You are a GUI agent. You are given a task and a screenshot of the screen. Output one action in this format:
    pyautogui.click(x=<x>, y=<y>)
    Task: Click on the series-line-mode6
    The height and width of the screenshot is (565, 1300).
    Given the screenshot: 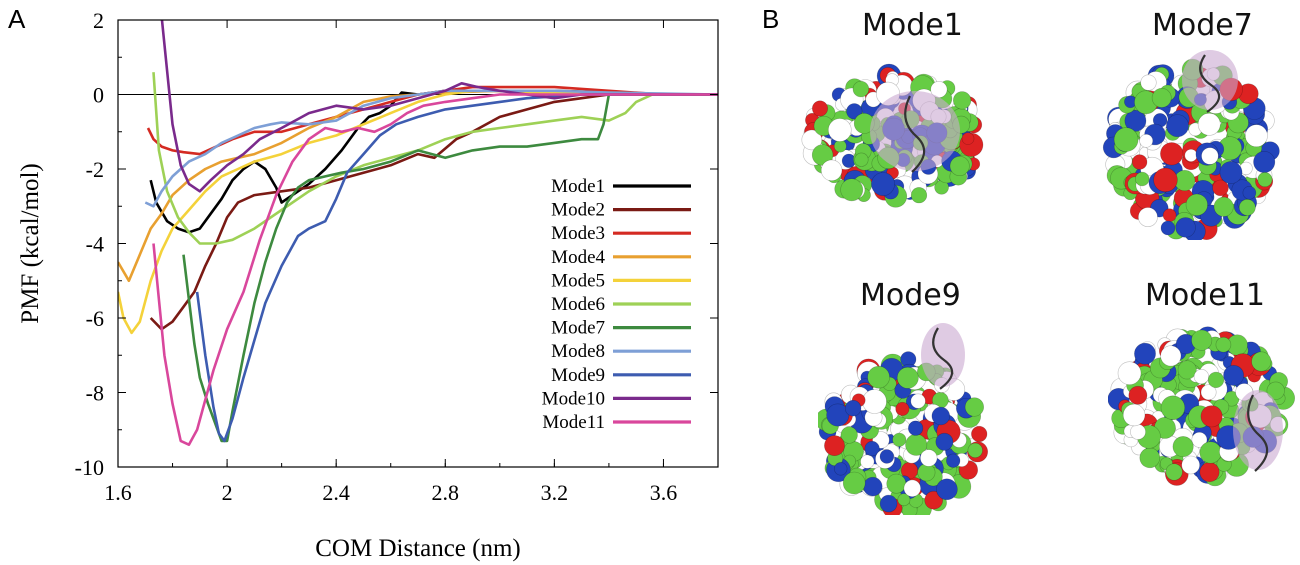 What is the action you would take?
    pyautogui.click(x=435, y=158)
    